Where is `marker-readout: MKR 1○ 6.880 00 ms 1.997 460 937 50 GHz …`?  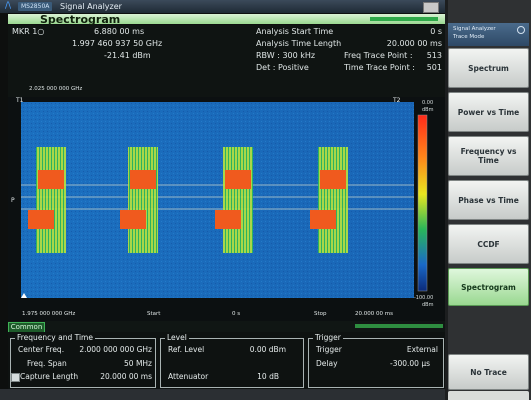 marker-readout: MKR 1○ 6.880 00 ms 1.997 460 937 50 GHz … is located at coordinates (226, 61).